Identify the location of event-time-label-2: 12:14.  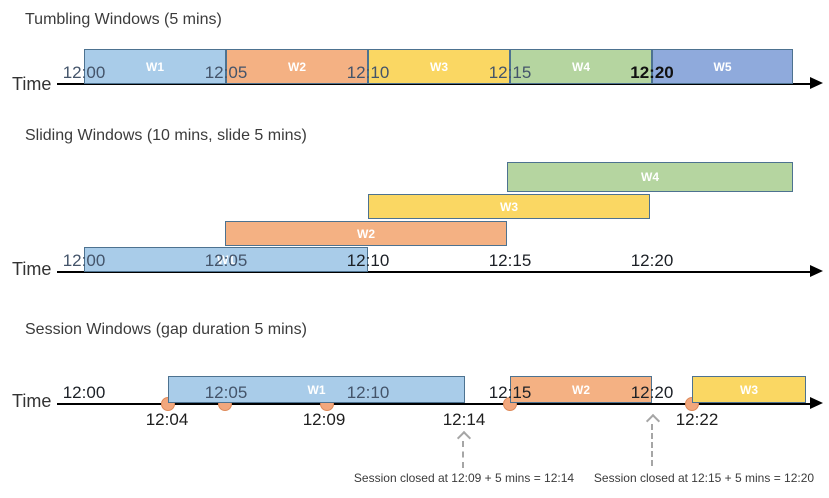
(464, 419).